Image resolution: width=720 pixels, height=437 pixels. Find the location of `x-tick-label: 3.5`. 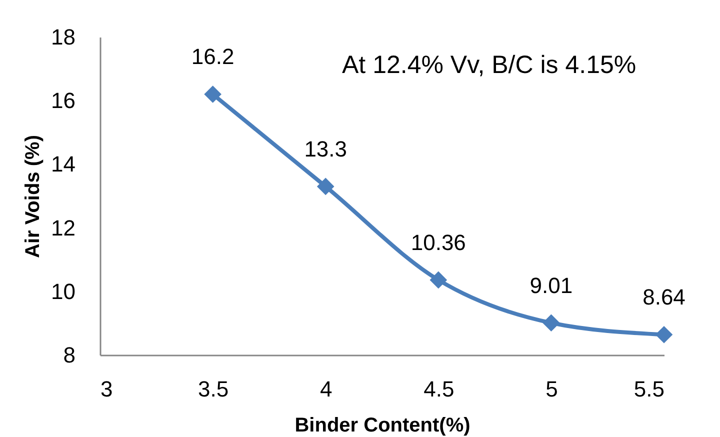

x-tick-label: 3.5 is located at coordinates (213, 389).